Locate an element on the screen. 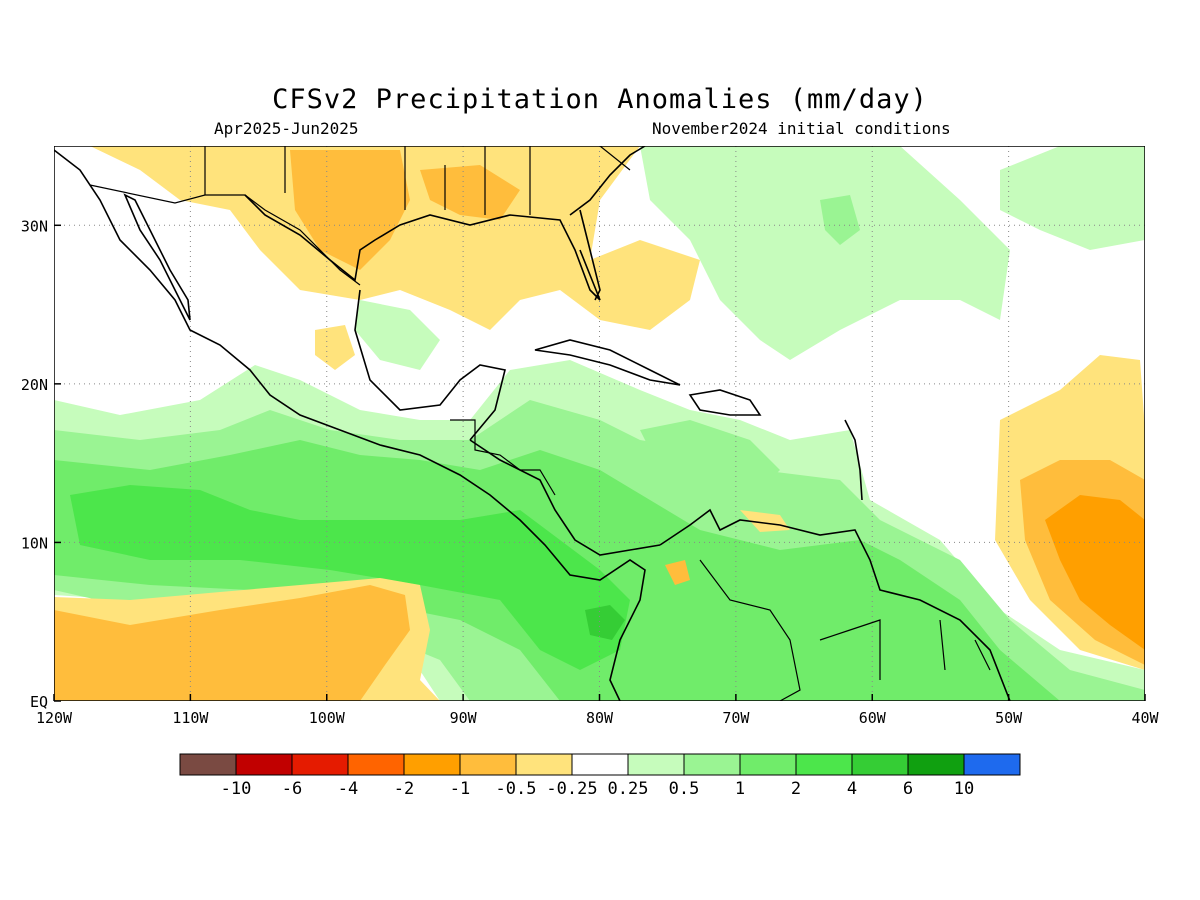 This screenshot has width=1200, height=900. border-central-america is located at coordinates (503, 457).